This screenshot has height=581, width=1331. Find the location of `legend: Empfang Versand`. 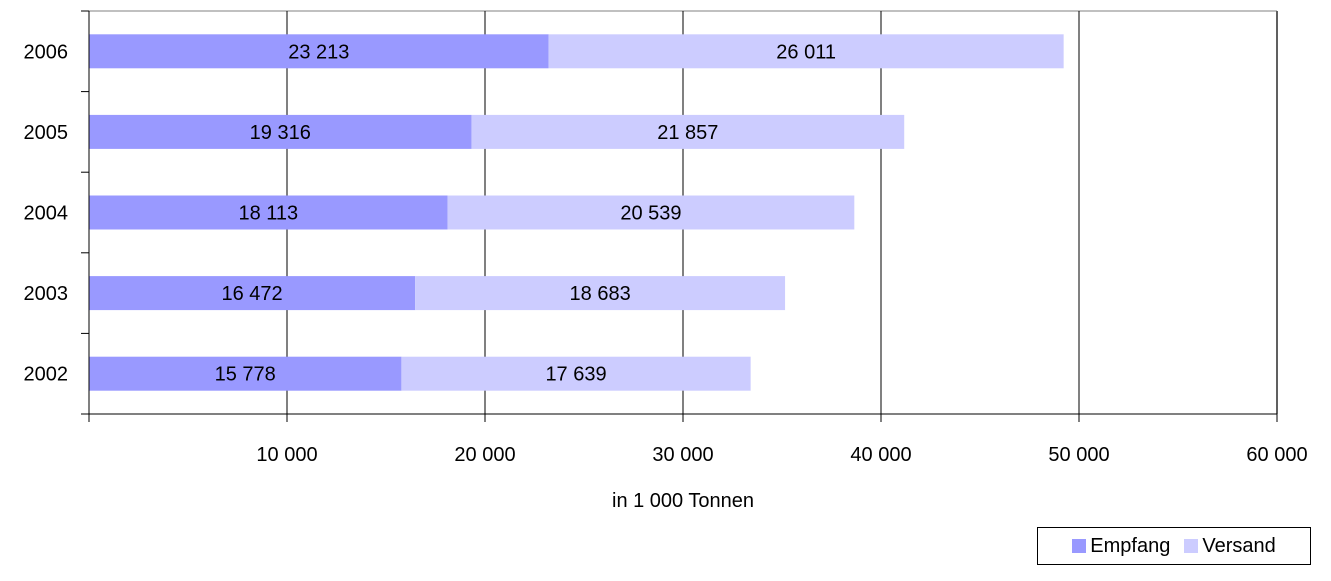

legend: Empfang Versand is located at coordinates (1174, 546).